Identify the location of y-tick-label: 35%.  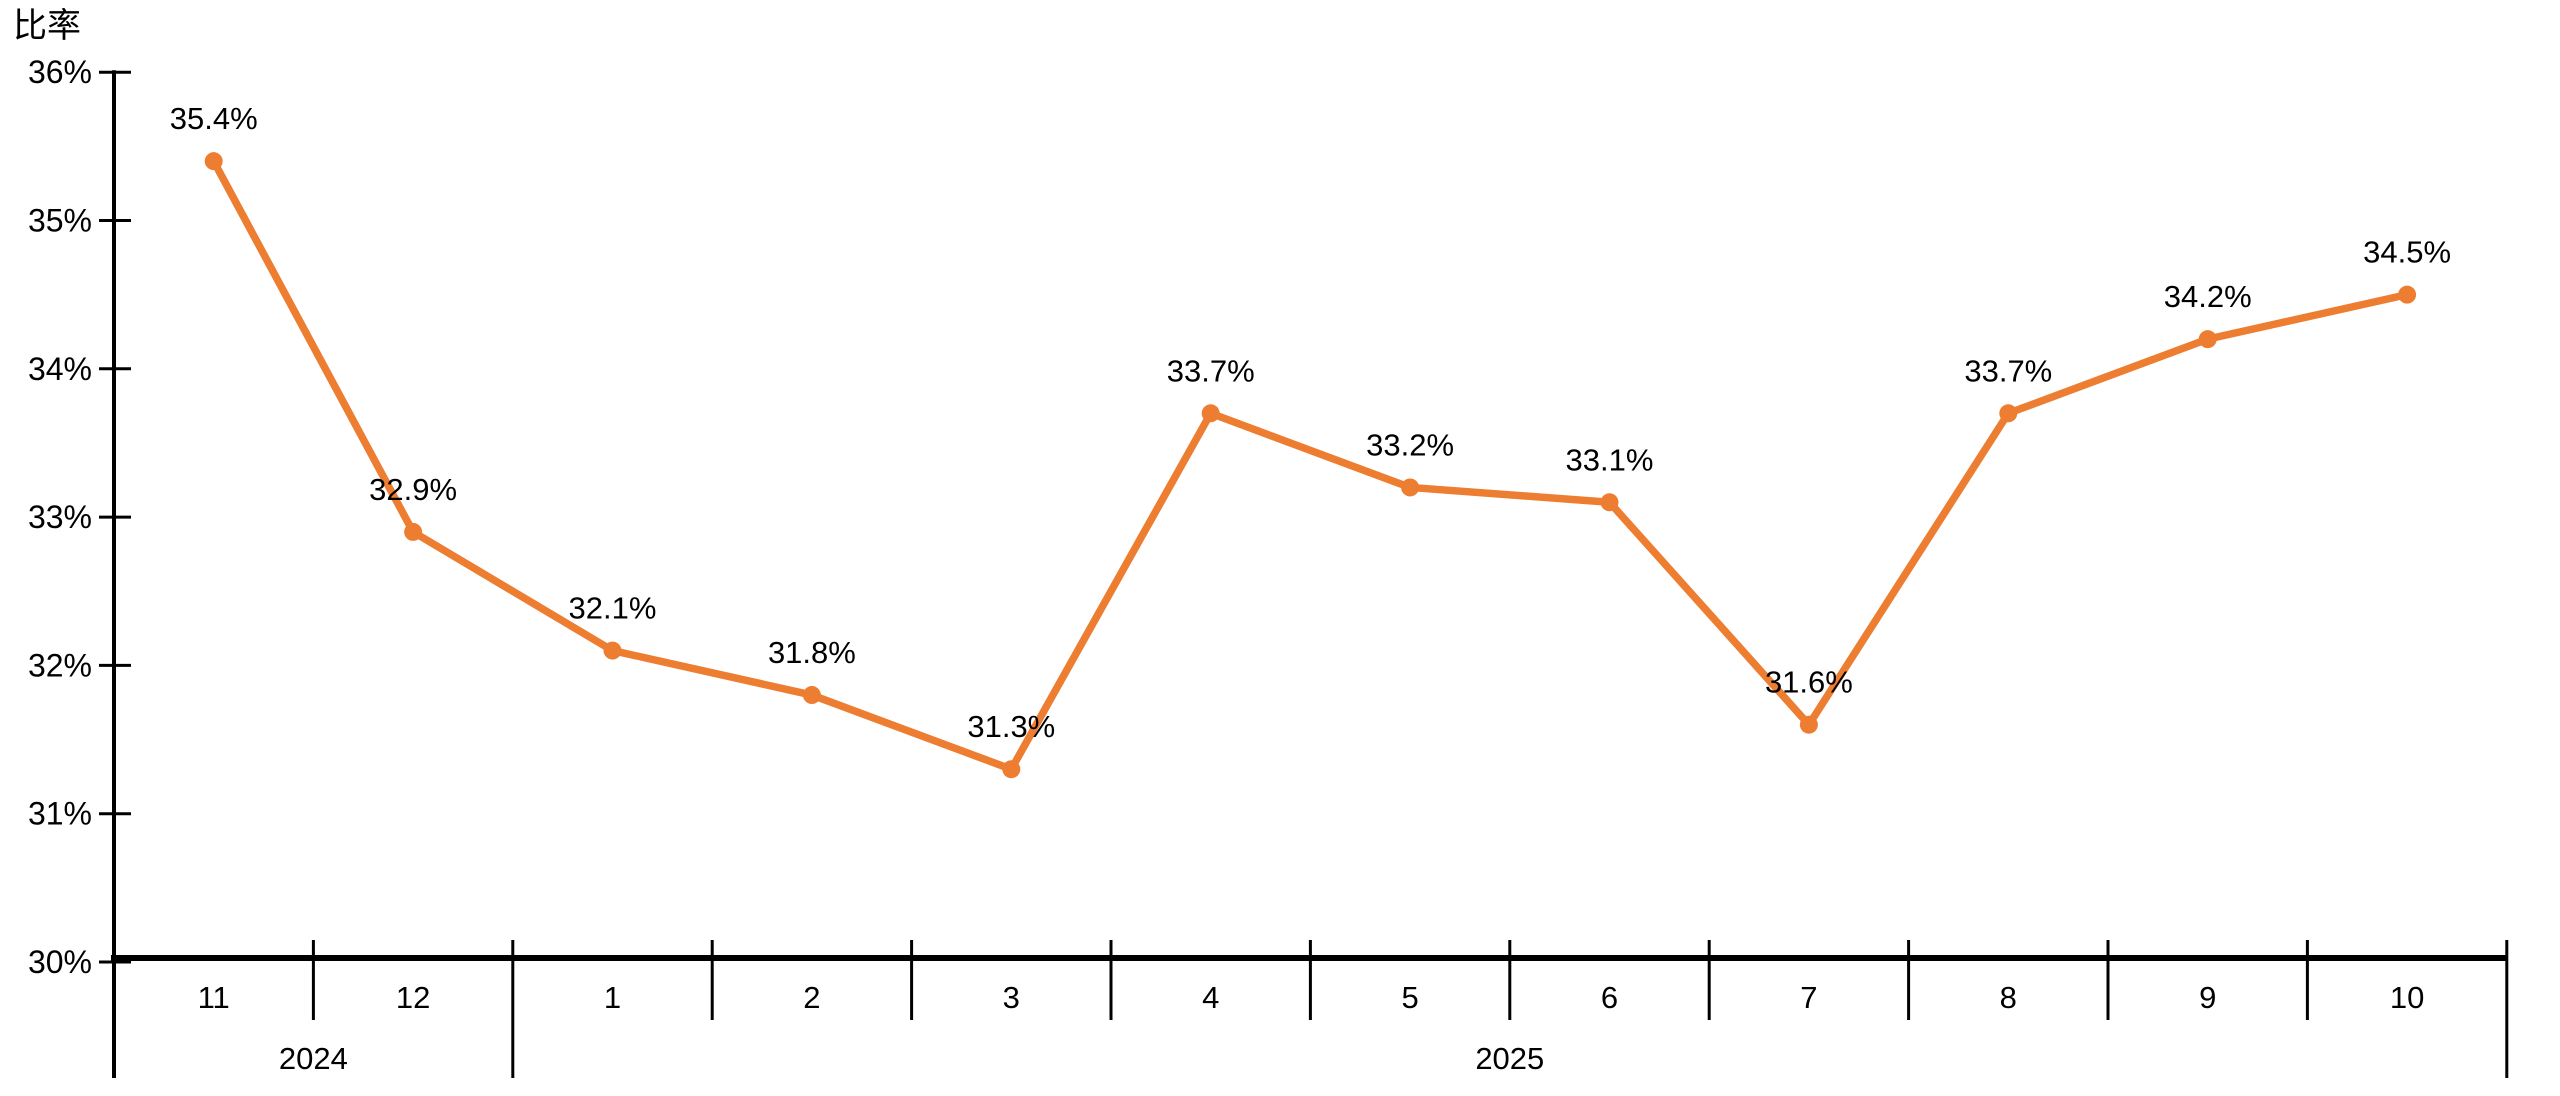
(60, 221).